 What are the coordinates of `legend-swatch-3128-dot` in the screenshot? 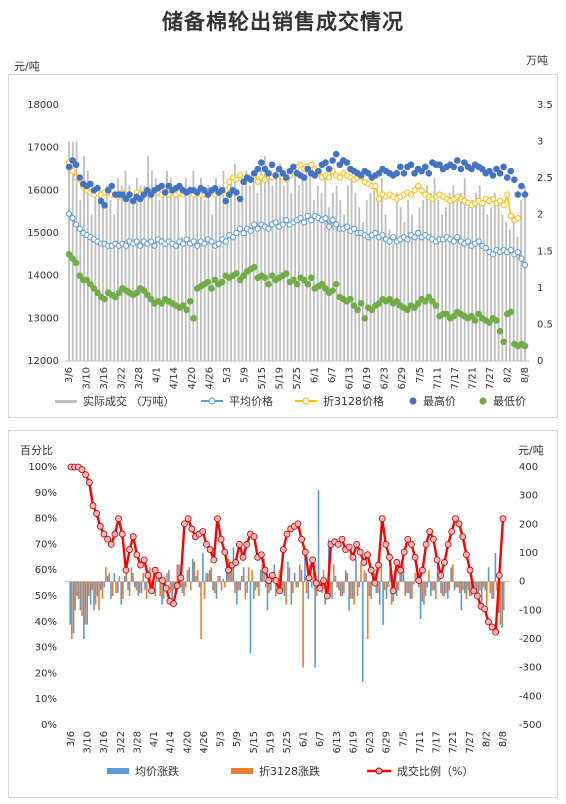 It's located at (306, 401).